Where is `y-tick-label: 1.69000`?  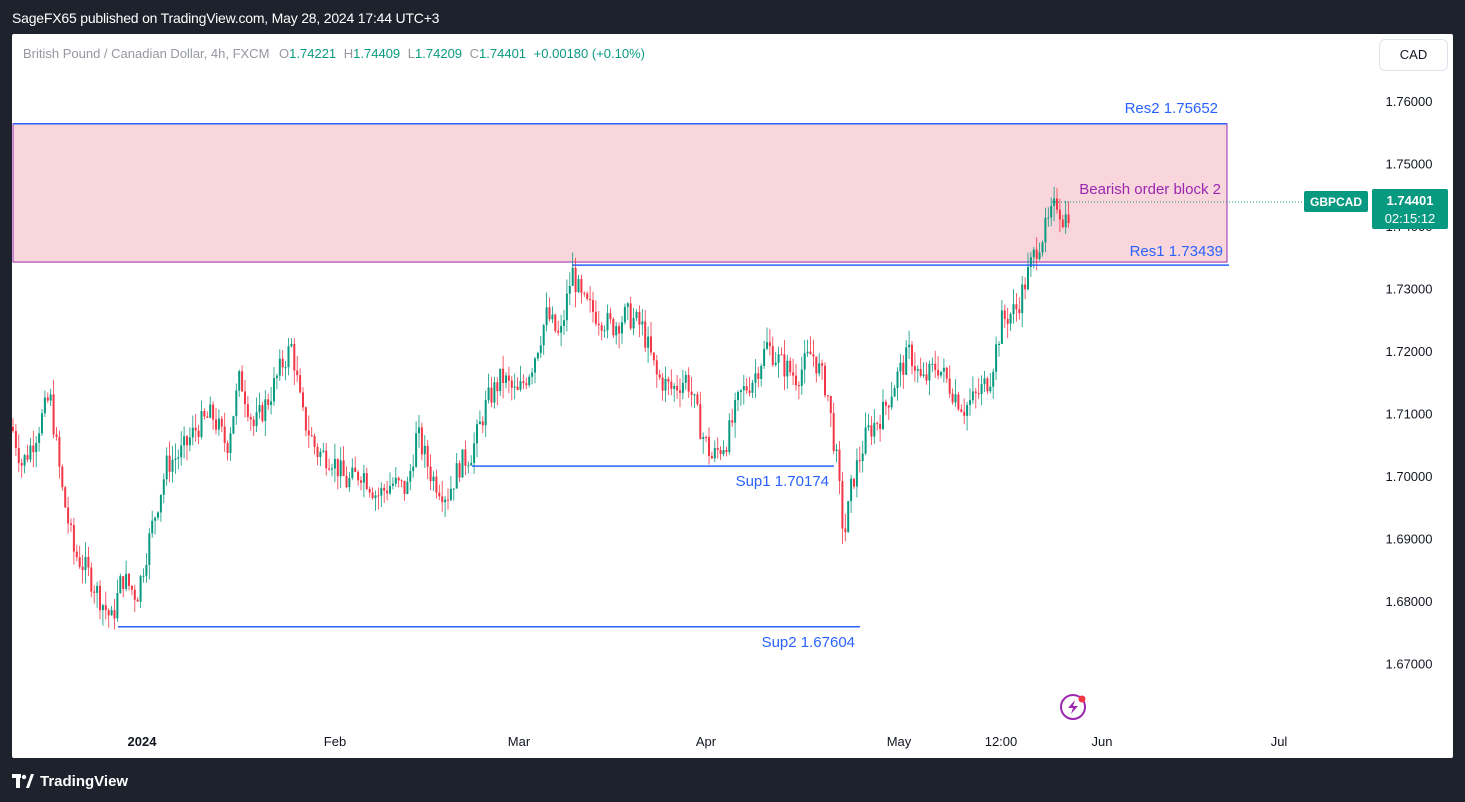
y-tick-label: 1.69000 is located at coordinates (1409, 539).